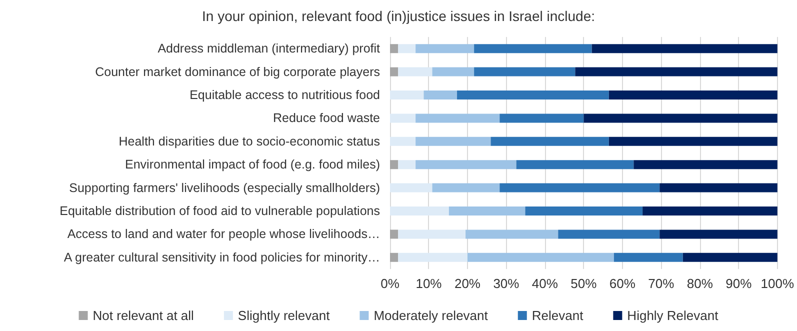  I want to click on x-tick-label: 100%, so click(777, 283).